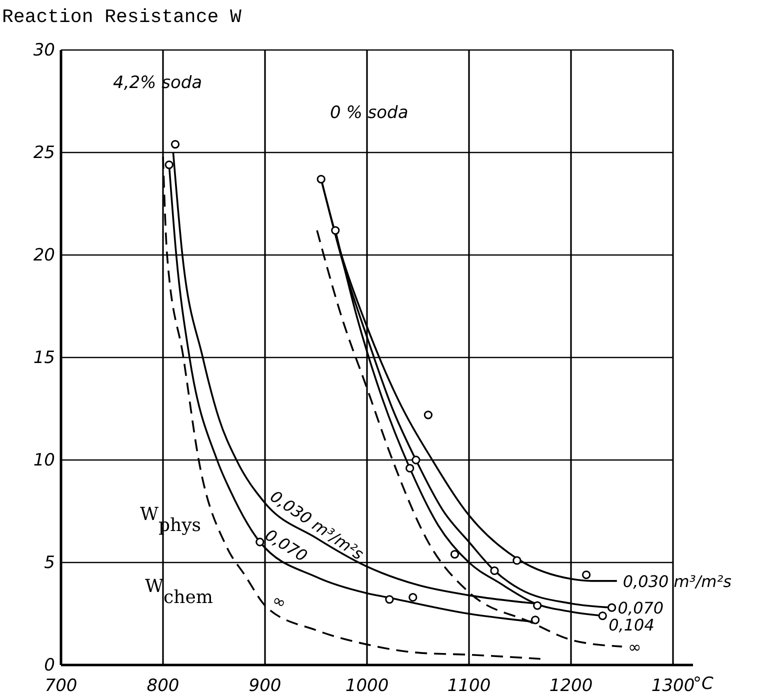 Image resolution: width=764 pixels, height=698 pixels. What do you see at coordinates (635, 647) in the screenshot?
I see `series-label: ∞` at bounding box center [635, 647].